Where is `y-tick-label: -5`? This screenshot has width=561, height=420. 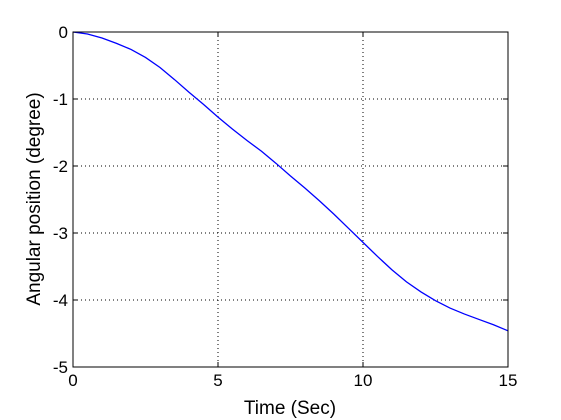
y-tick-label: -5 is located at coordinates (60, 367).